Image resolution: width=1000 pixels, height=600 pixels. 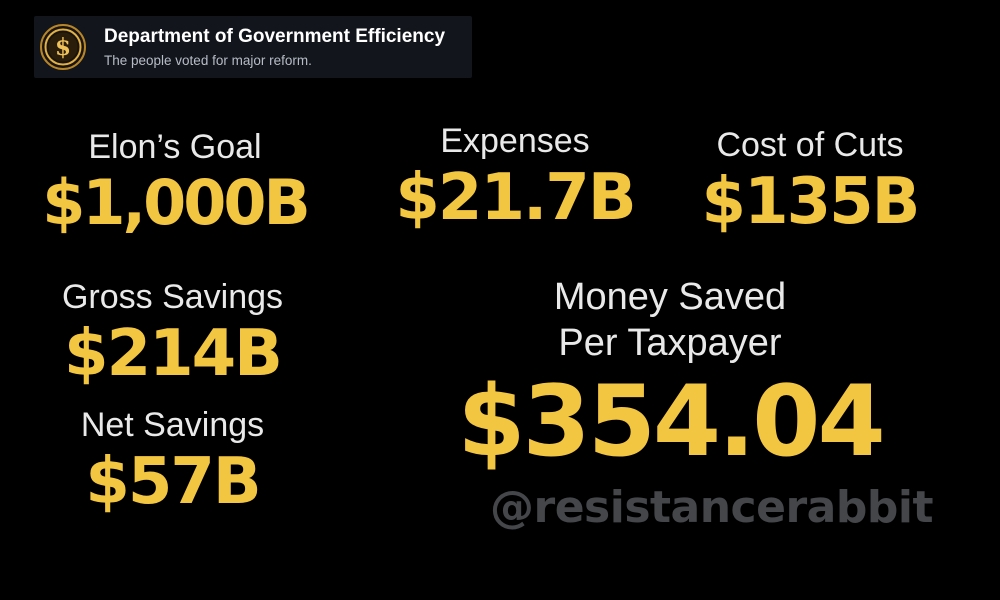 What do you see at coordinates (173, 354) in the screenshot?
I see `stat-gross-savings-value: $214B` at bounding box center [173, 354].